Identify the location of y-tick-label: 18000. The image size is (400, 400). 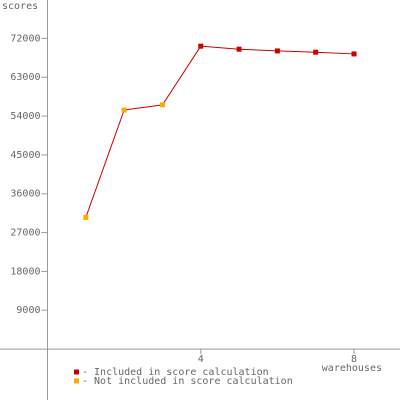
(25, 271).